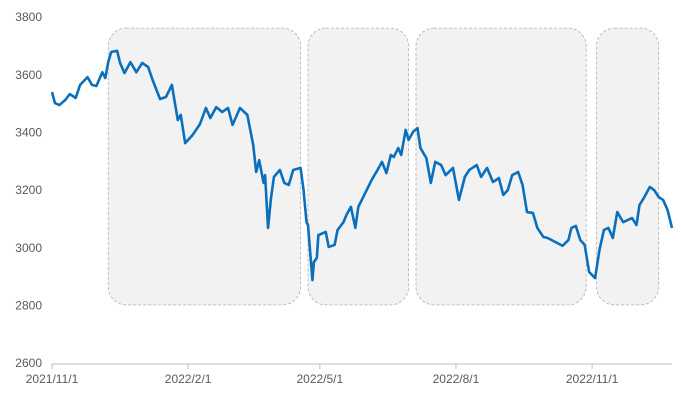 The height and width of the screenshot is (400, 681). I want to click on y-tick-label: 3600, so click(28, 75).